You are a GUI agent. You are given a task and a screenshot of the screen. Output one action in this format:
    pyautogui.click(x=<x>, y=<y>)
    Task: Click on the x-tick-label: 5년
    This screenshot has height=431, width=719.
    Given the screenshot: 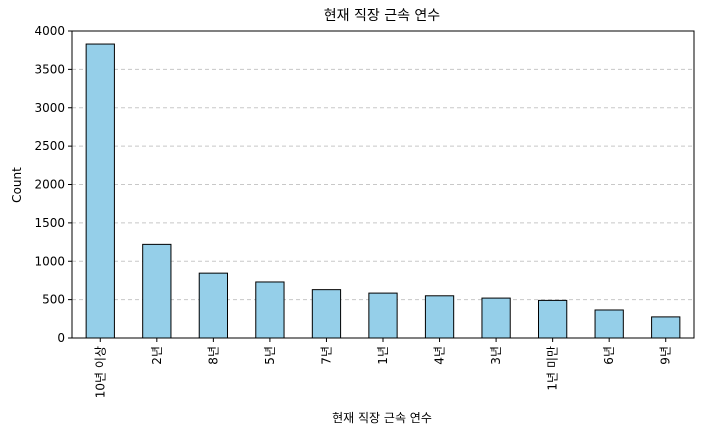 What is the action you would take?
    pyautogui.click(x=270, y=355)
    